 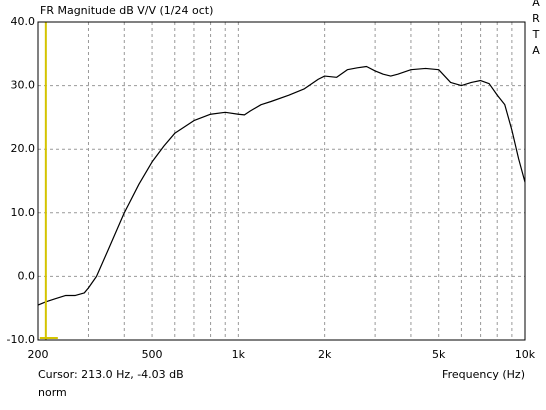 What do you see at coordinates (111, 374) in the screenshot?
I see `cursor-readout: Cursor: 213.0 Hz, -4.03 dB` at bounding box center [111, 374].